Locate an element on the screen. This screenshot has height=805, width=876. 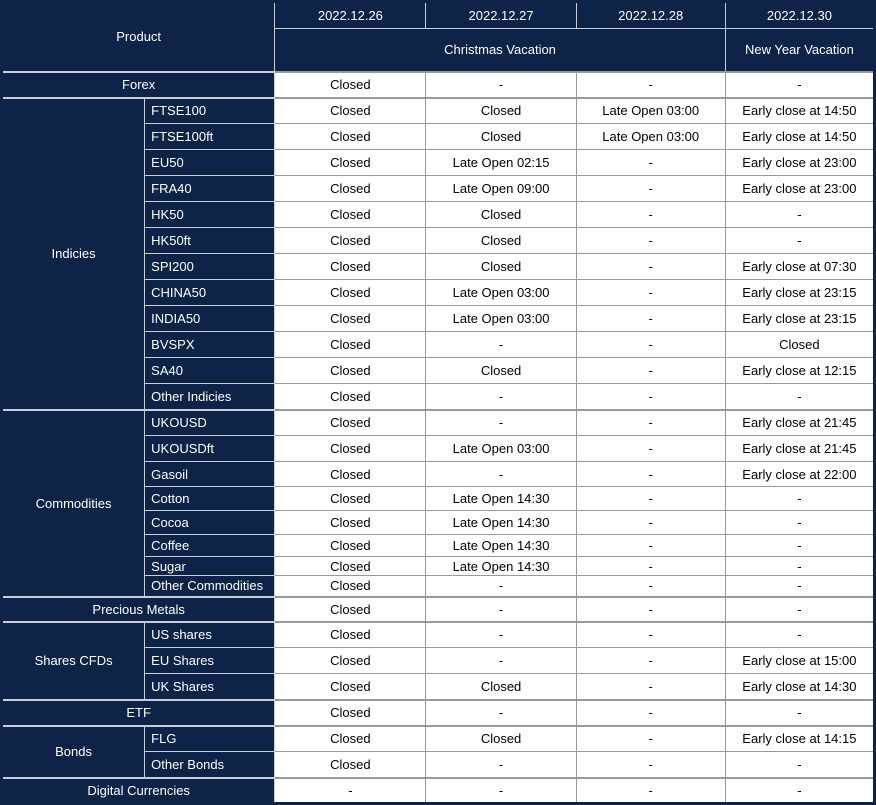
table-row: Gasoil Closed - - Early close at 22:00 is located at coordinates (439, 474).